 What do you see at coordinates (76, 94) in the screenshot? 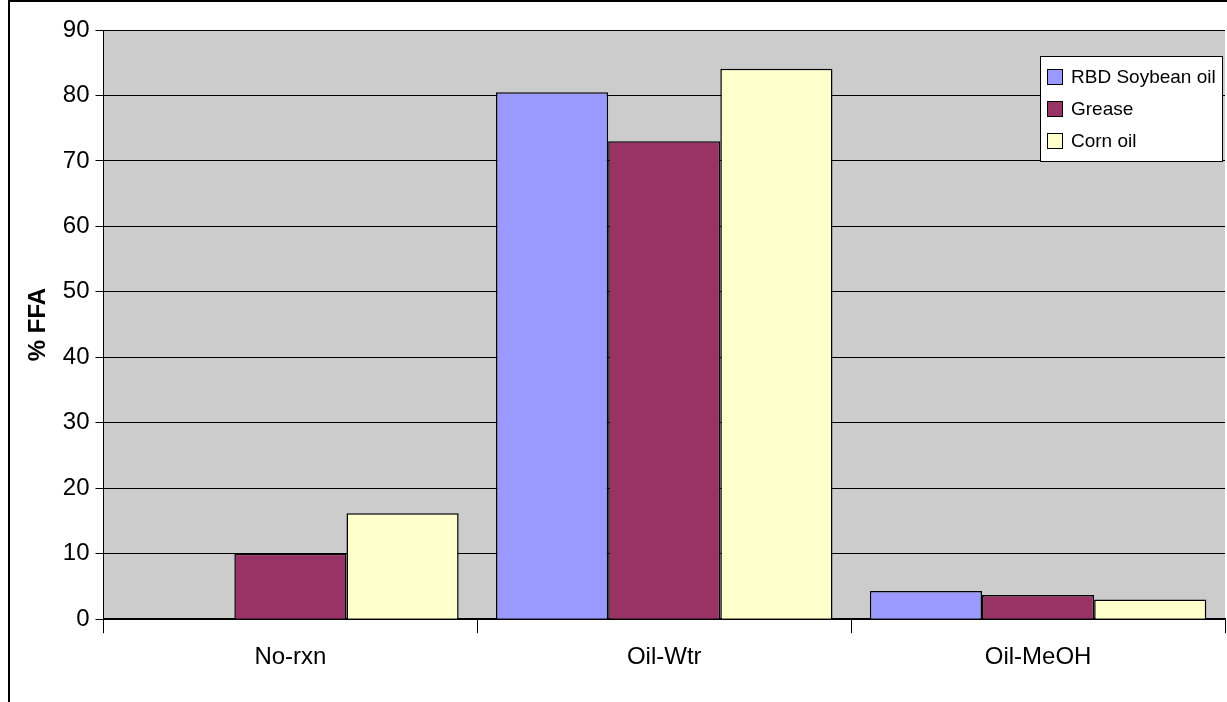
I see `y-tick-label: 80` at bounding box center [76, 94].